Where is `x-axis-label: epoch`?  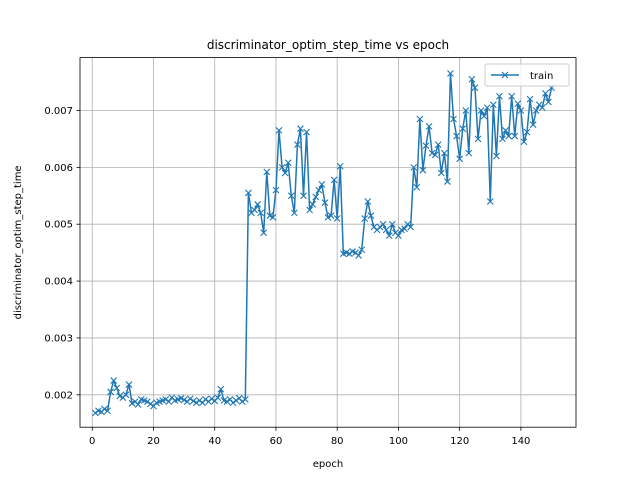 x-axis-label: epoch is located at coordinates (328, 464).